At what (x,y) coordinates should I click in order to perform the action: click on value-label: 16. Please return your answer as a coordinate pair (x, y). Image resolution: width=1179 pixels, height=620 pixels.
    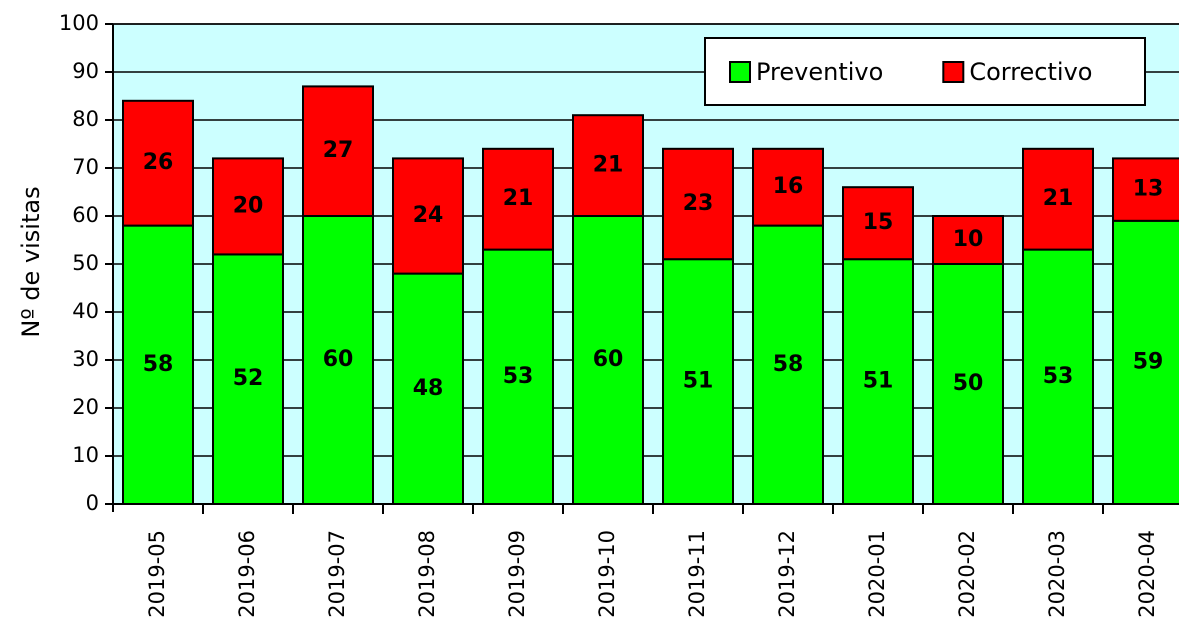
    Looking at the image, I should click on (788, 186).